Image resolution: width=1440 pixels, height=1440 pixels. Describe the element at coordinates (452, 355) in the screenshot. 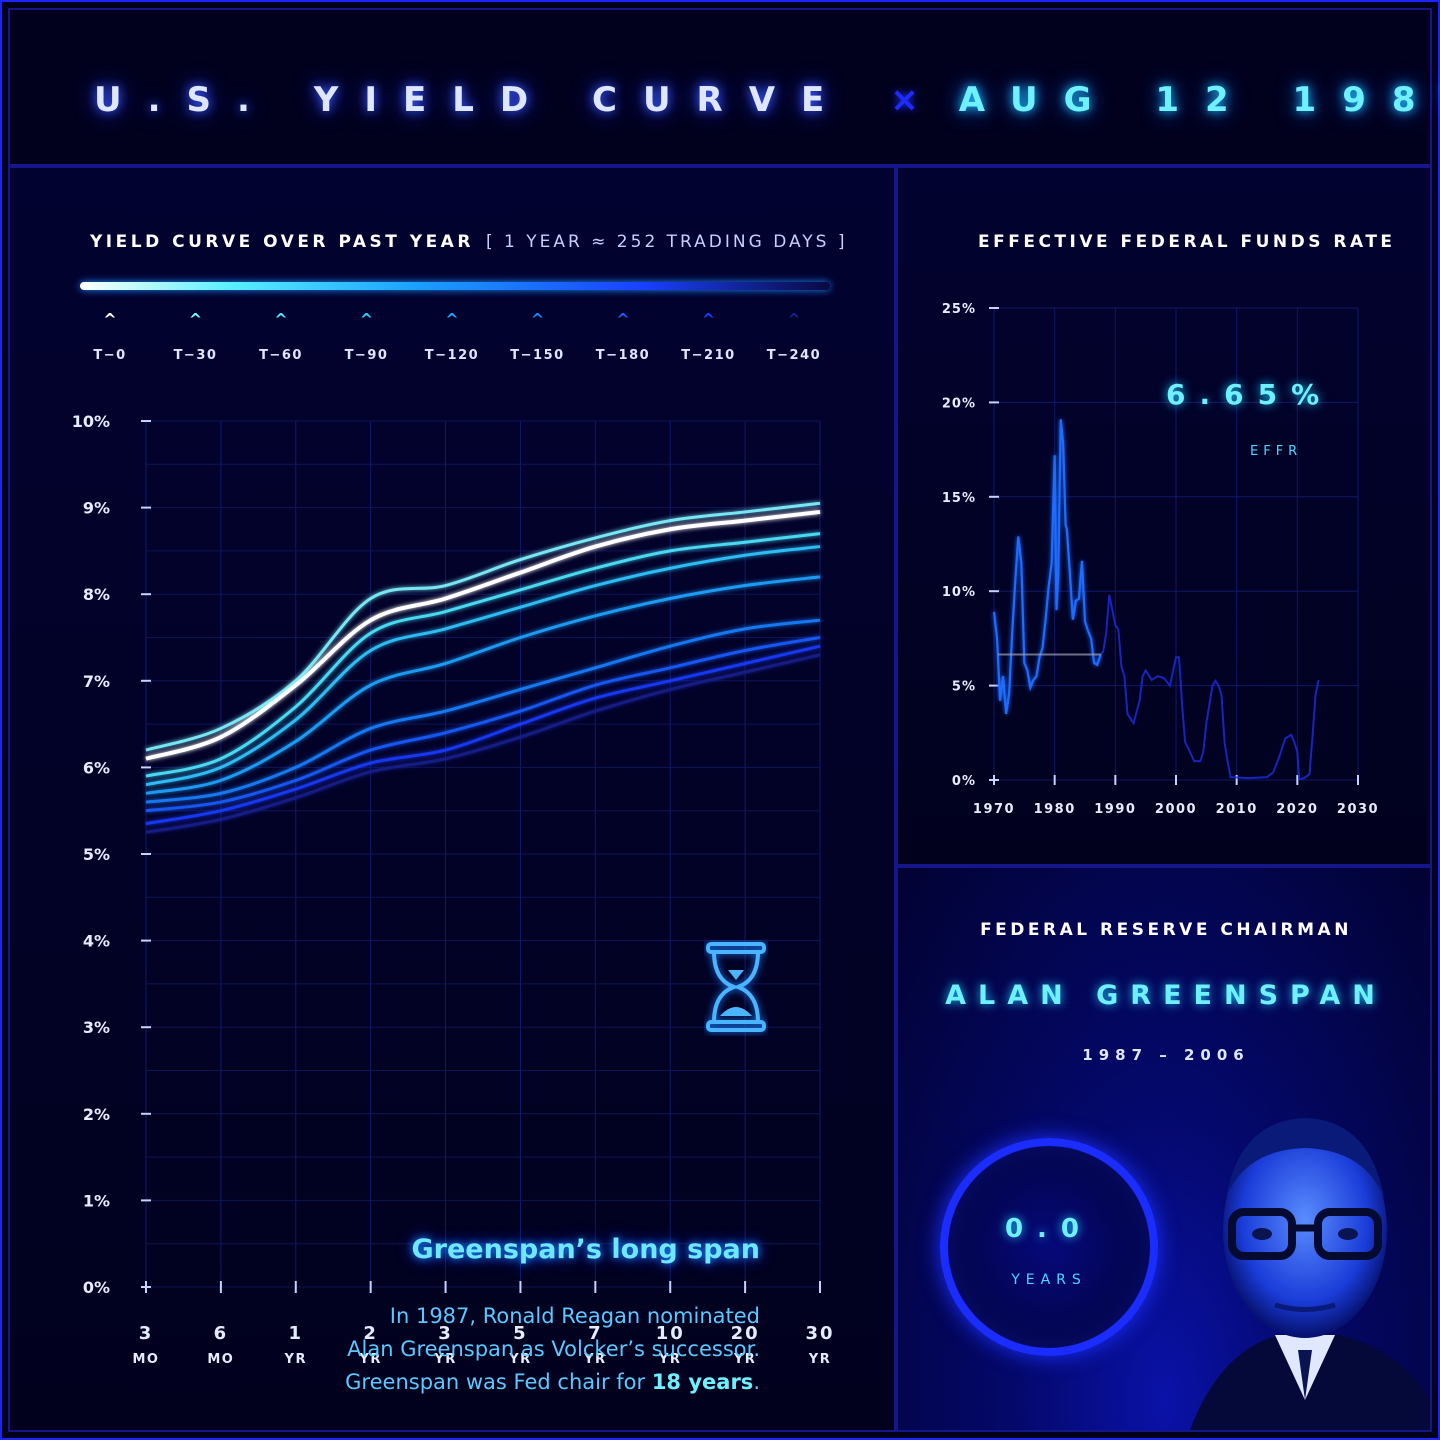

I see `legend-label: T−120` at that location.